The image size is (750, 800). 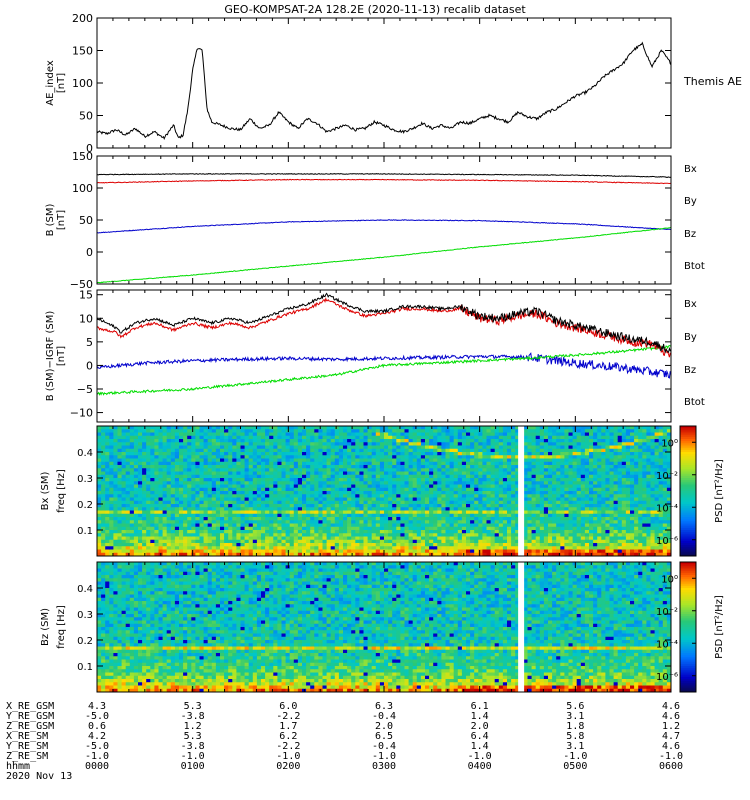 What do you see at coordinates (690, 337) in the screenshot?
I see `legend-entry-by: By` at bounding box center [690, 337].